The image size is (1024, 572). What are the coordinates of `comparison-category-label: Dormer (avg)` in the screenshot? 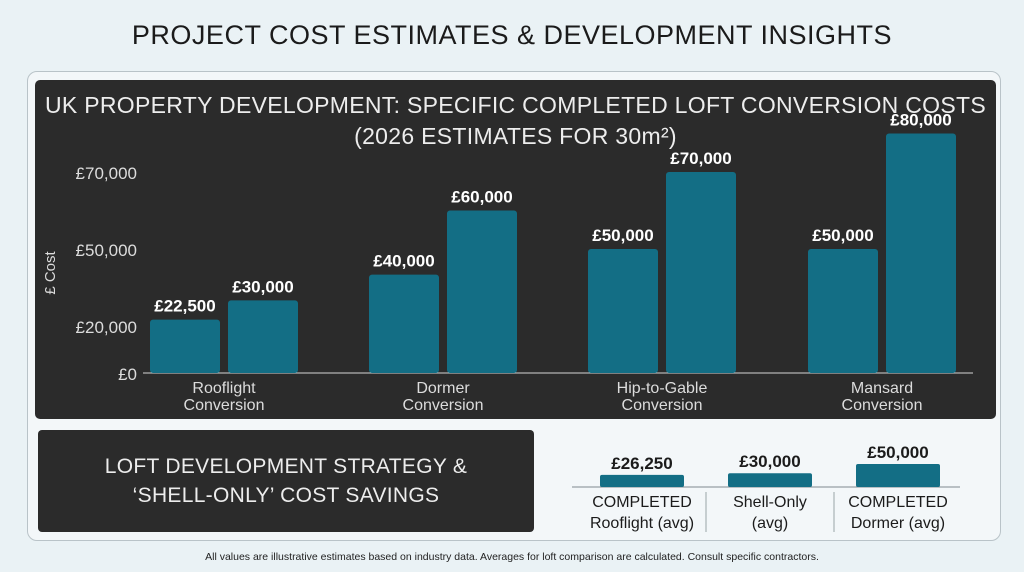 It's located at (898, 523).